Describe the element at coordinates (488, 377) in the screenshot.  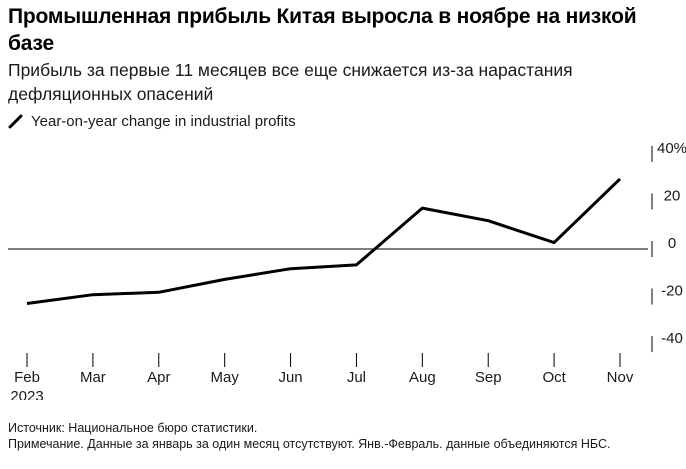
I see `x-tick-label: Sep` at that location.